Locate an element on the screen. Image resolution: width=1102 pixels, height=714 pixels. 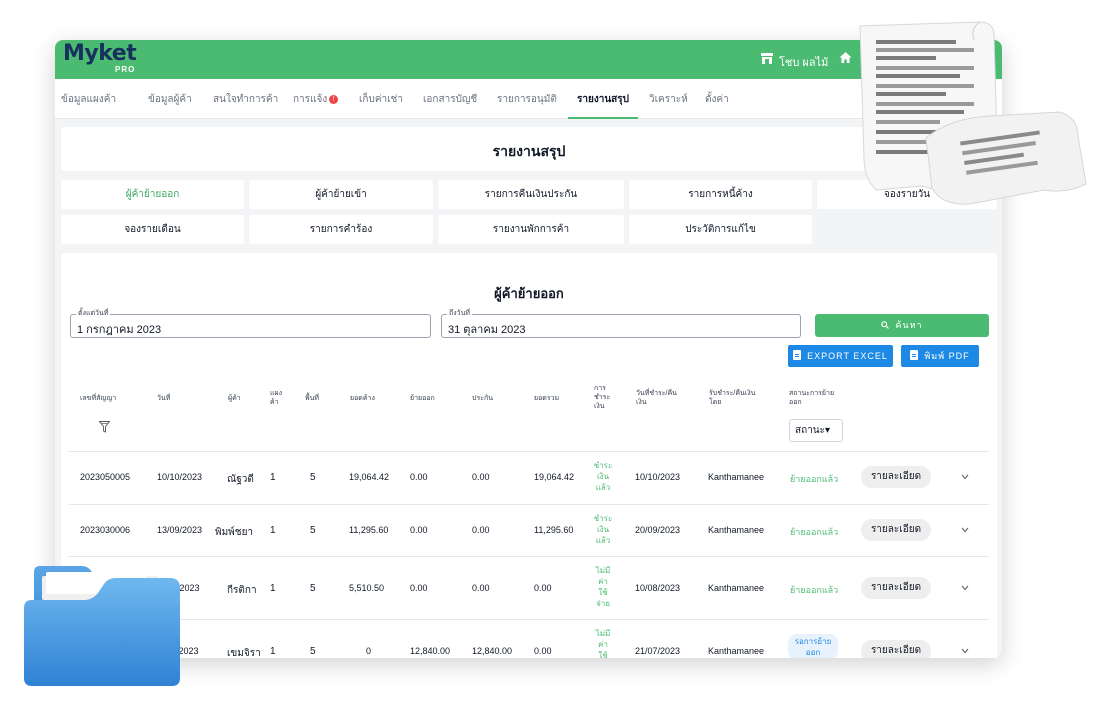
row-date: 3/2023 is located at coordinates (186, 588).